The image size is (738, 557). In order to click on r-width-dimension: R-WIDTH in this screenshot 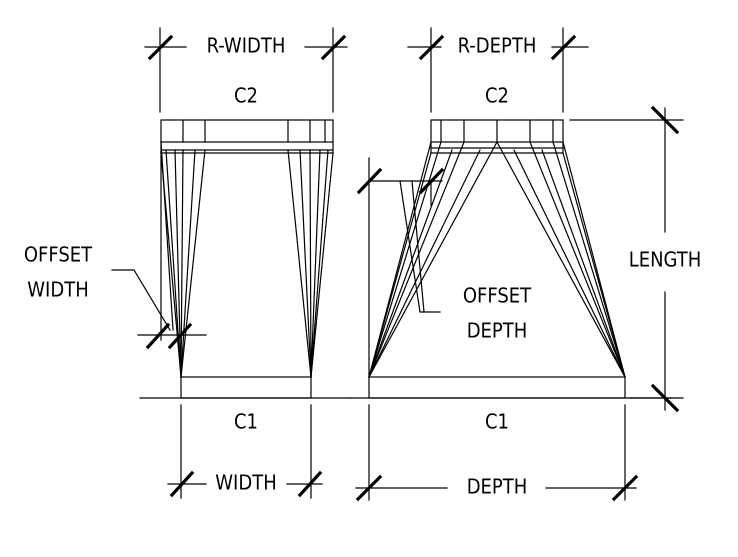, I will do `click(246, 70)`.